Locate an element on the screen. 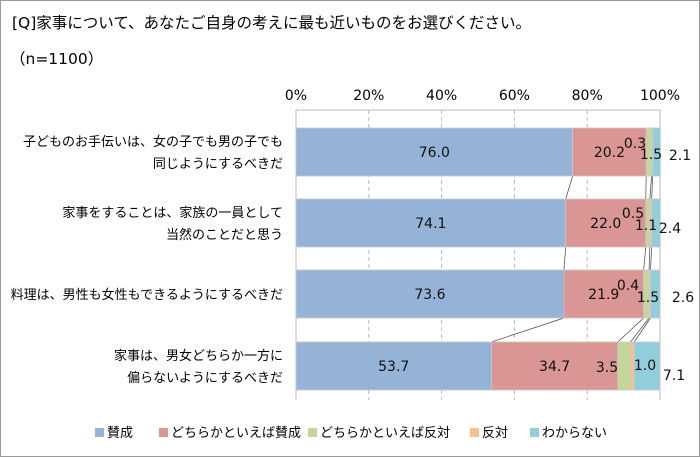 The height and width of the screenshot is (457, 700). x-tick-label: 60% is located at coordinates (514, 96).